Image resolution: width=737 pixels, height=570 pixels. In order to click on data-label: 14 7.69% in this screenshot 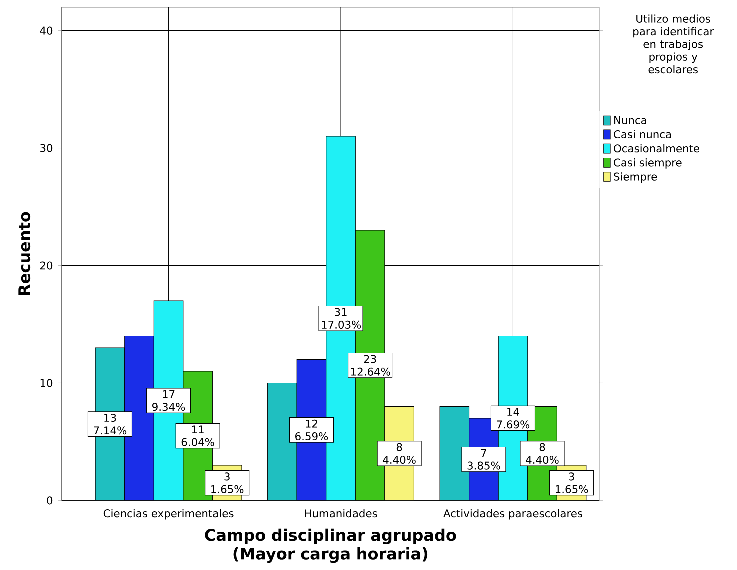, I will do `click(513, 418)`.